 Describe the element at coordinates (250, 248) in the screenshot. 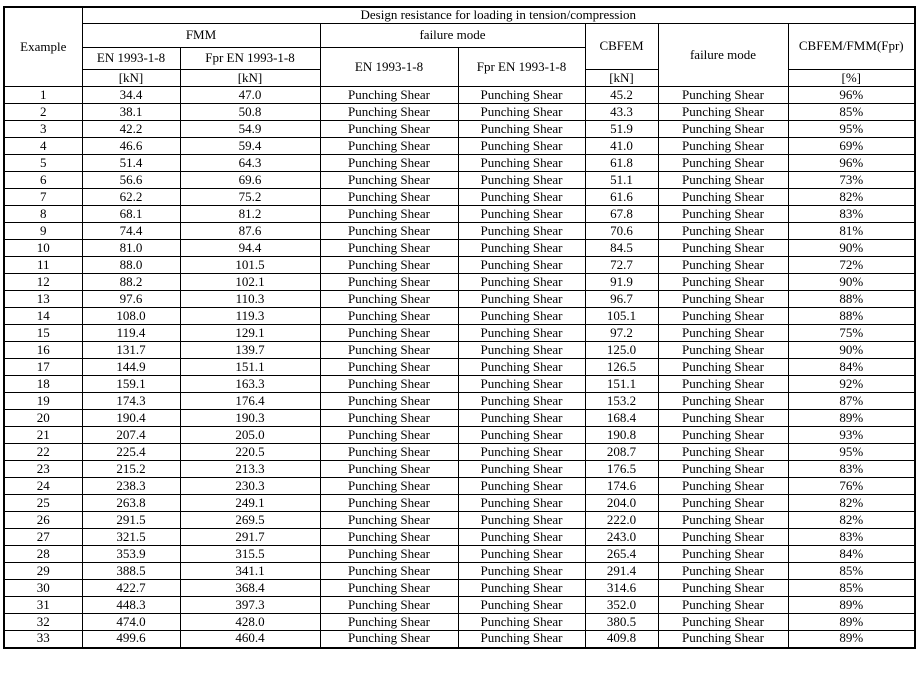

I see `cell-fmm-fpr: 94.4` at that location.